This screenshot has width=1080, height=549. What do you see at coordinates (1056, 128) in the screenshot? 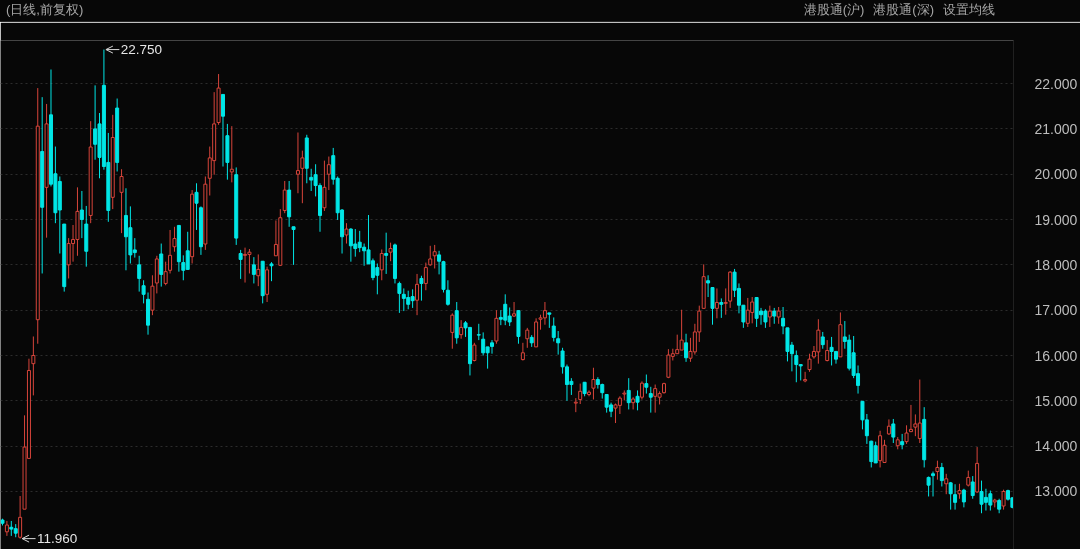
I see `y-tick-label: 21.000` at bounding box center [1056, 128].